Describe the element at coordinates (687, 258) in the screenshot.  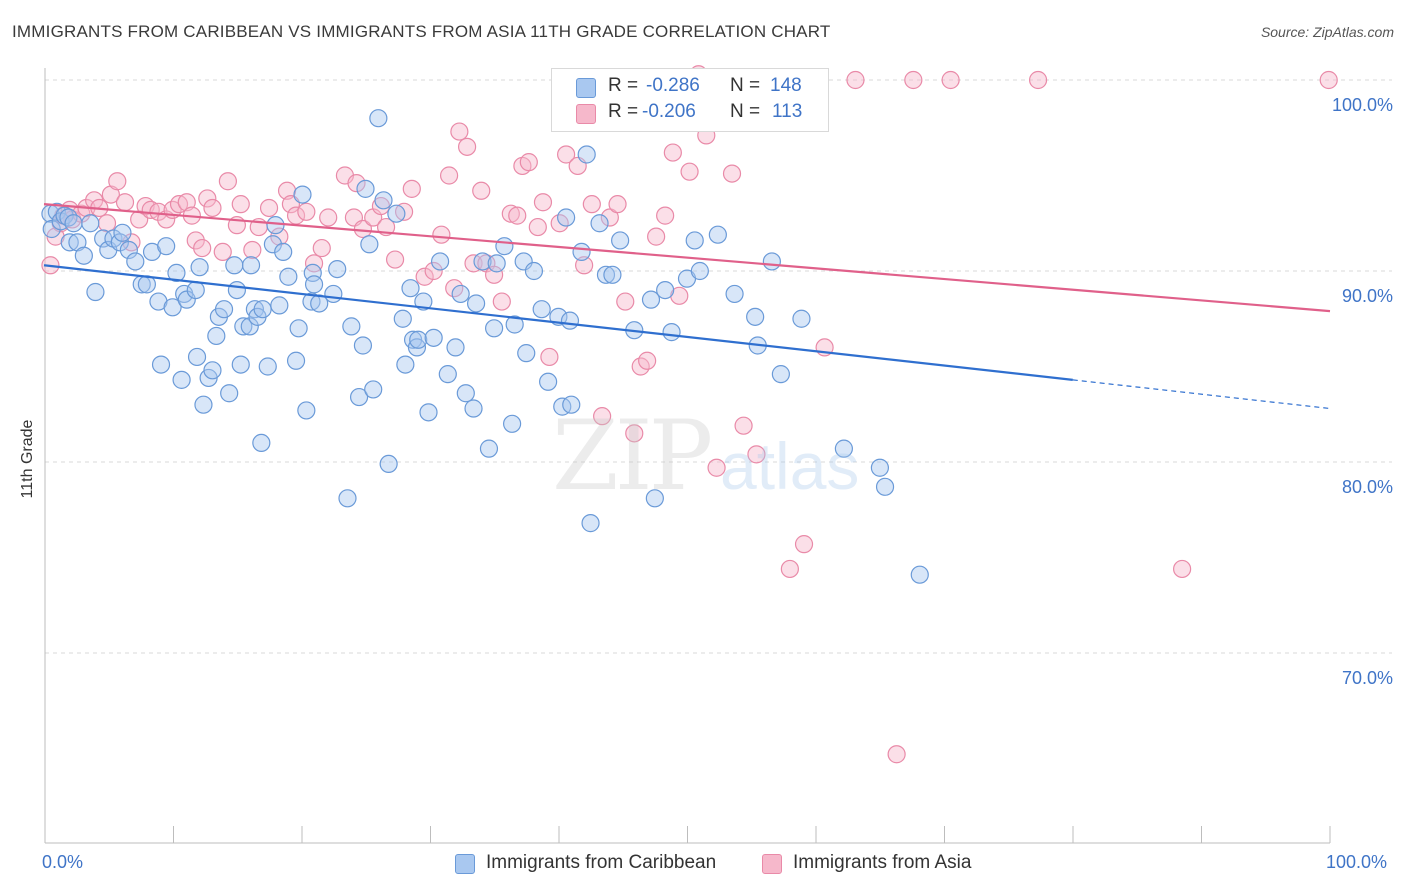
I see `asia-trend-line` at that location.